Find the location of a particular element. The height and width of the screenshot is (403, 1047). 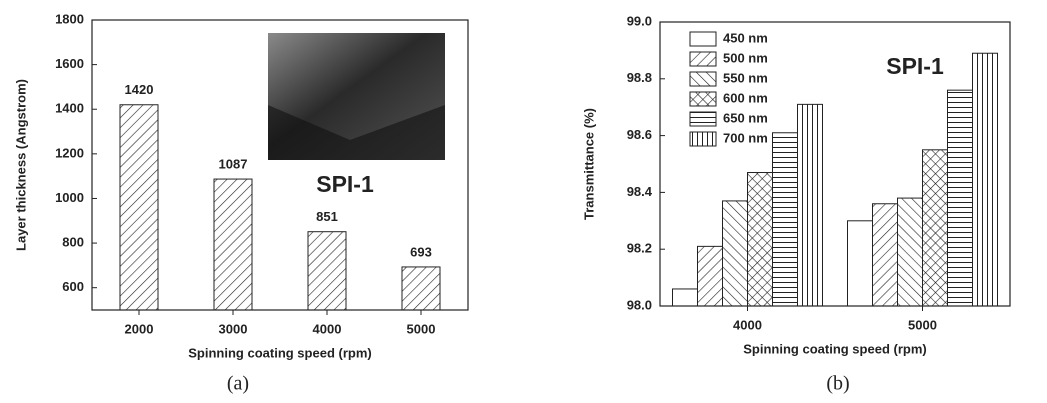

y-tick-label: 98.4 is located at coordinates (640, 191).